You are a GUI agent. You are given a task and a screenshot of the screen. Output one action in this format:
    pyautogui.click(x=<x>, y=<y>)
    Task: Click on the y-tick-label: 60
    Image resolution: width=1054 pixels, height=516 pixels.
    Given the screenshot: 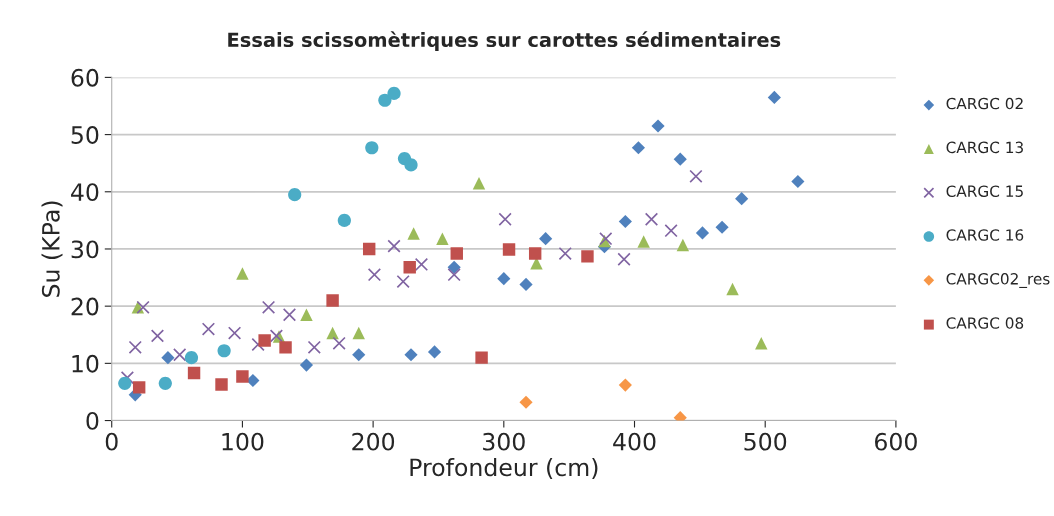 What is the action you would take?
    pyautogui.click(x=85, y=77)
    